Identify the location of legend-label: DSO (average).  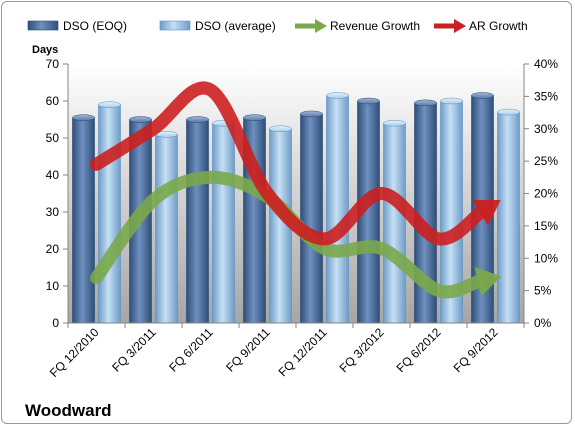
(235, 26).